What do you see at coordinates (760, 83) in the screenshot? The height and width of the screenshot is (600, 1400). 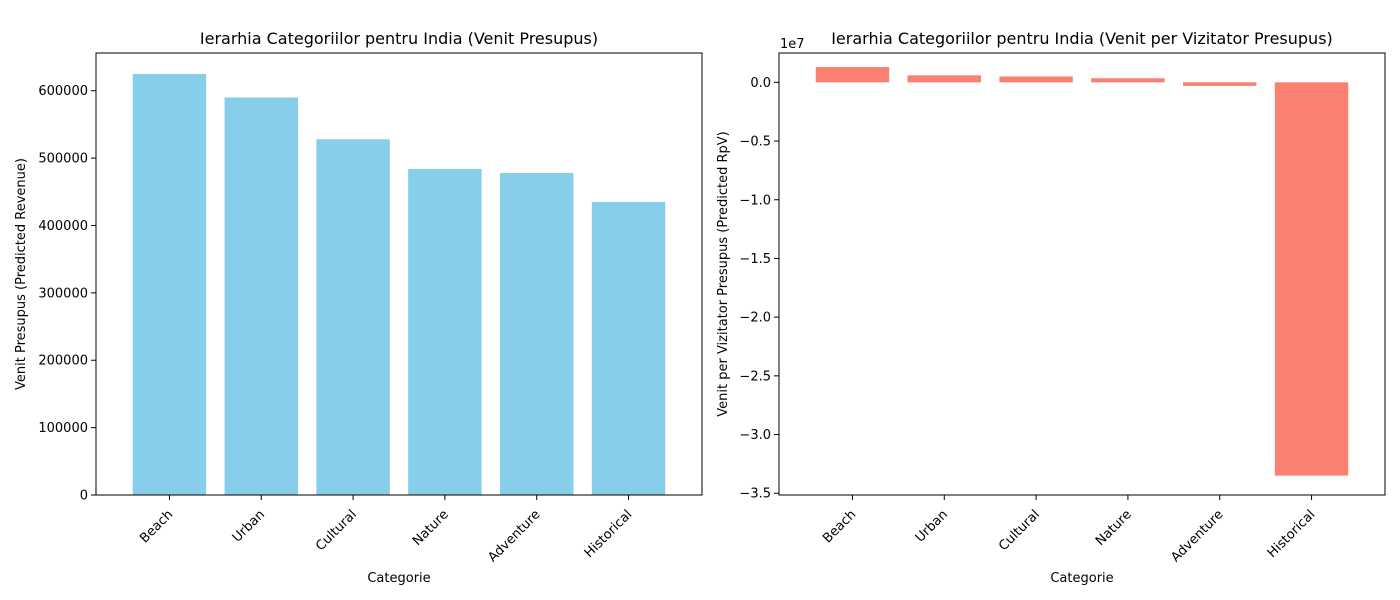 I see `y-tick-label: 0.0` at bounding box center [760, 83].